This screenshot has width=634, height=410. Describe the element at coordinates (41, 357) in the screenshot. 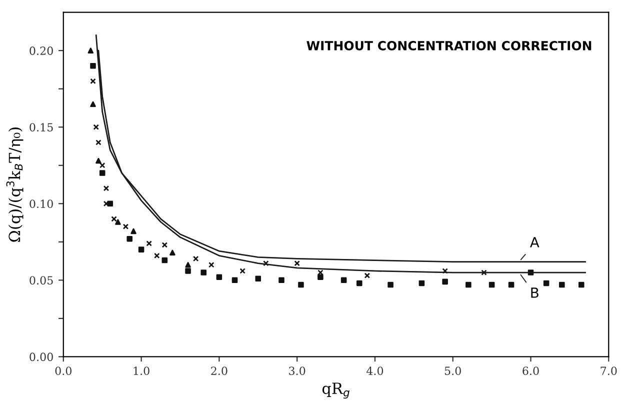

I see `y-tick-label: 0.00` at that location.